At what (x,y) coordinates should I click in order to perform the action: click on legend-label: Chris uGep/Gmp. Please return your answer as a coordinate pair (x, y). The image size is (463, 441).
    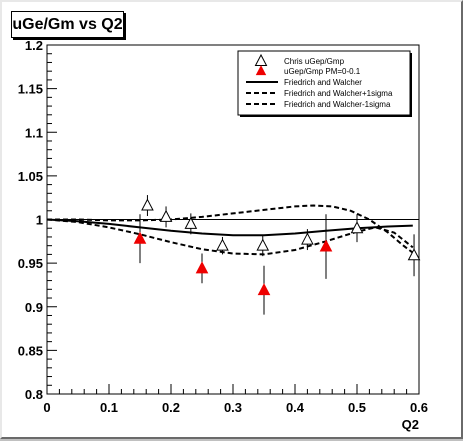
    Looking at the image, I should click on (314, 61).